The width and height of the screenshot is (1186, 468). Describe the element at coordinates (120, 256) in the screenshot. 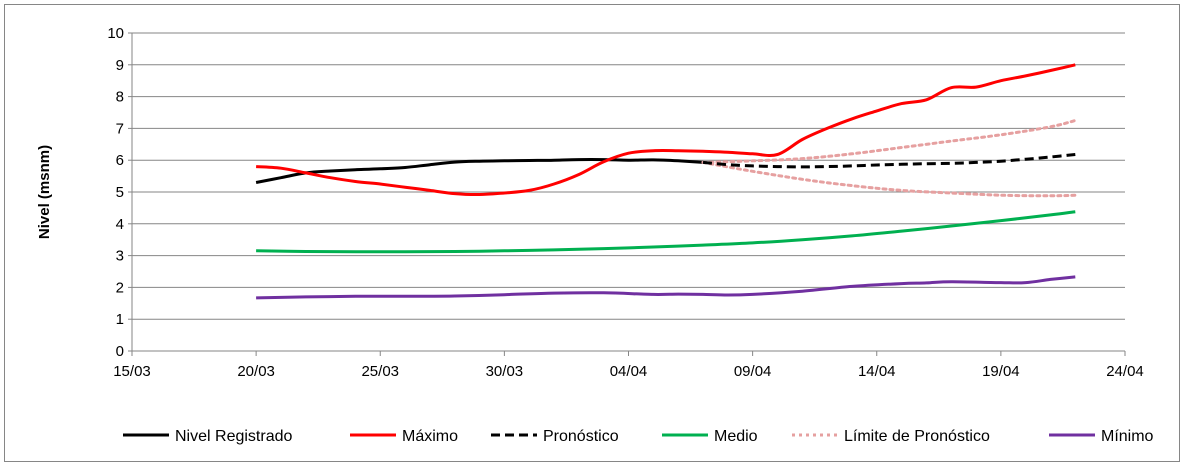

I see `y-tick-3: 3` at that location.